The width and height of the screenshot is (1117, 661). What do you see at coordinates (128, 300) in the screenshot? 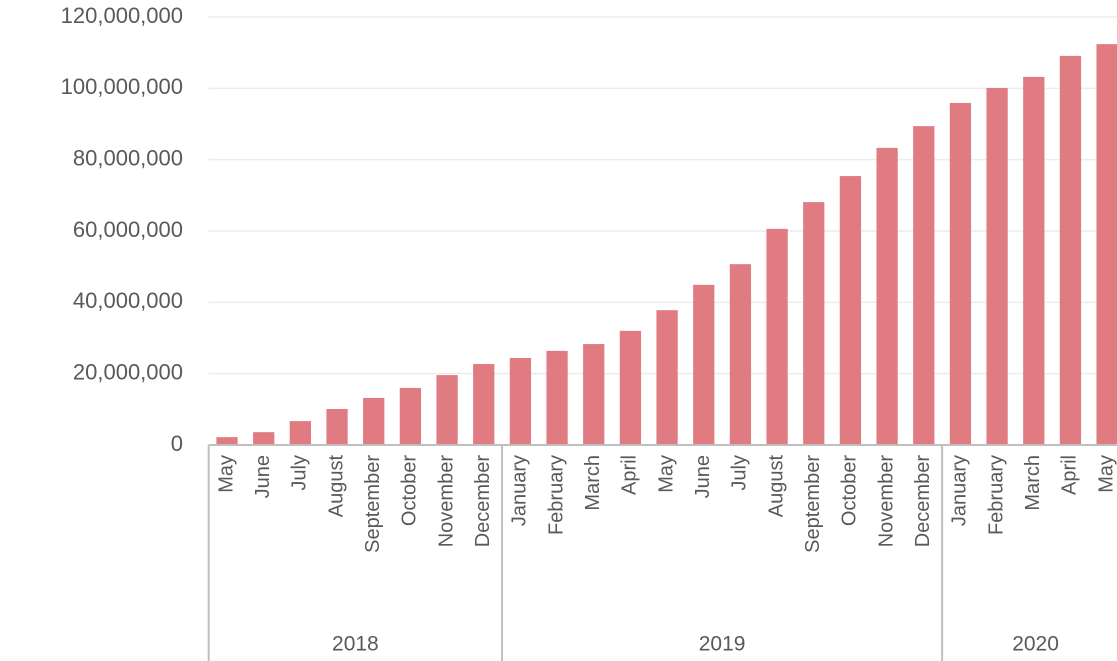
I see `y-tick-label: 40,000,000` at bounding box center [128, 300].